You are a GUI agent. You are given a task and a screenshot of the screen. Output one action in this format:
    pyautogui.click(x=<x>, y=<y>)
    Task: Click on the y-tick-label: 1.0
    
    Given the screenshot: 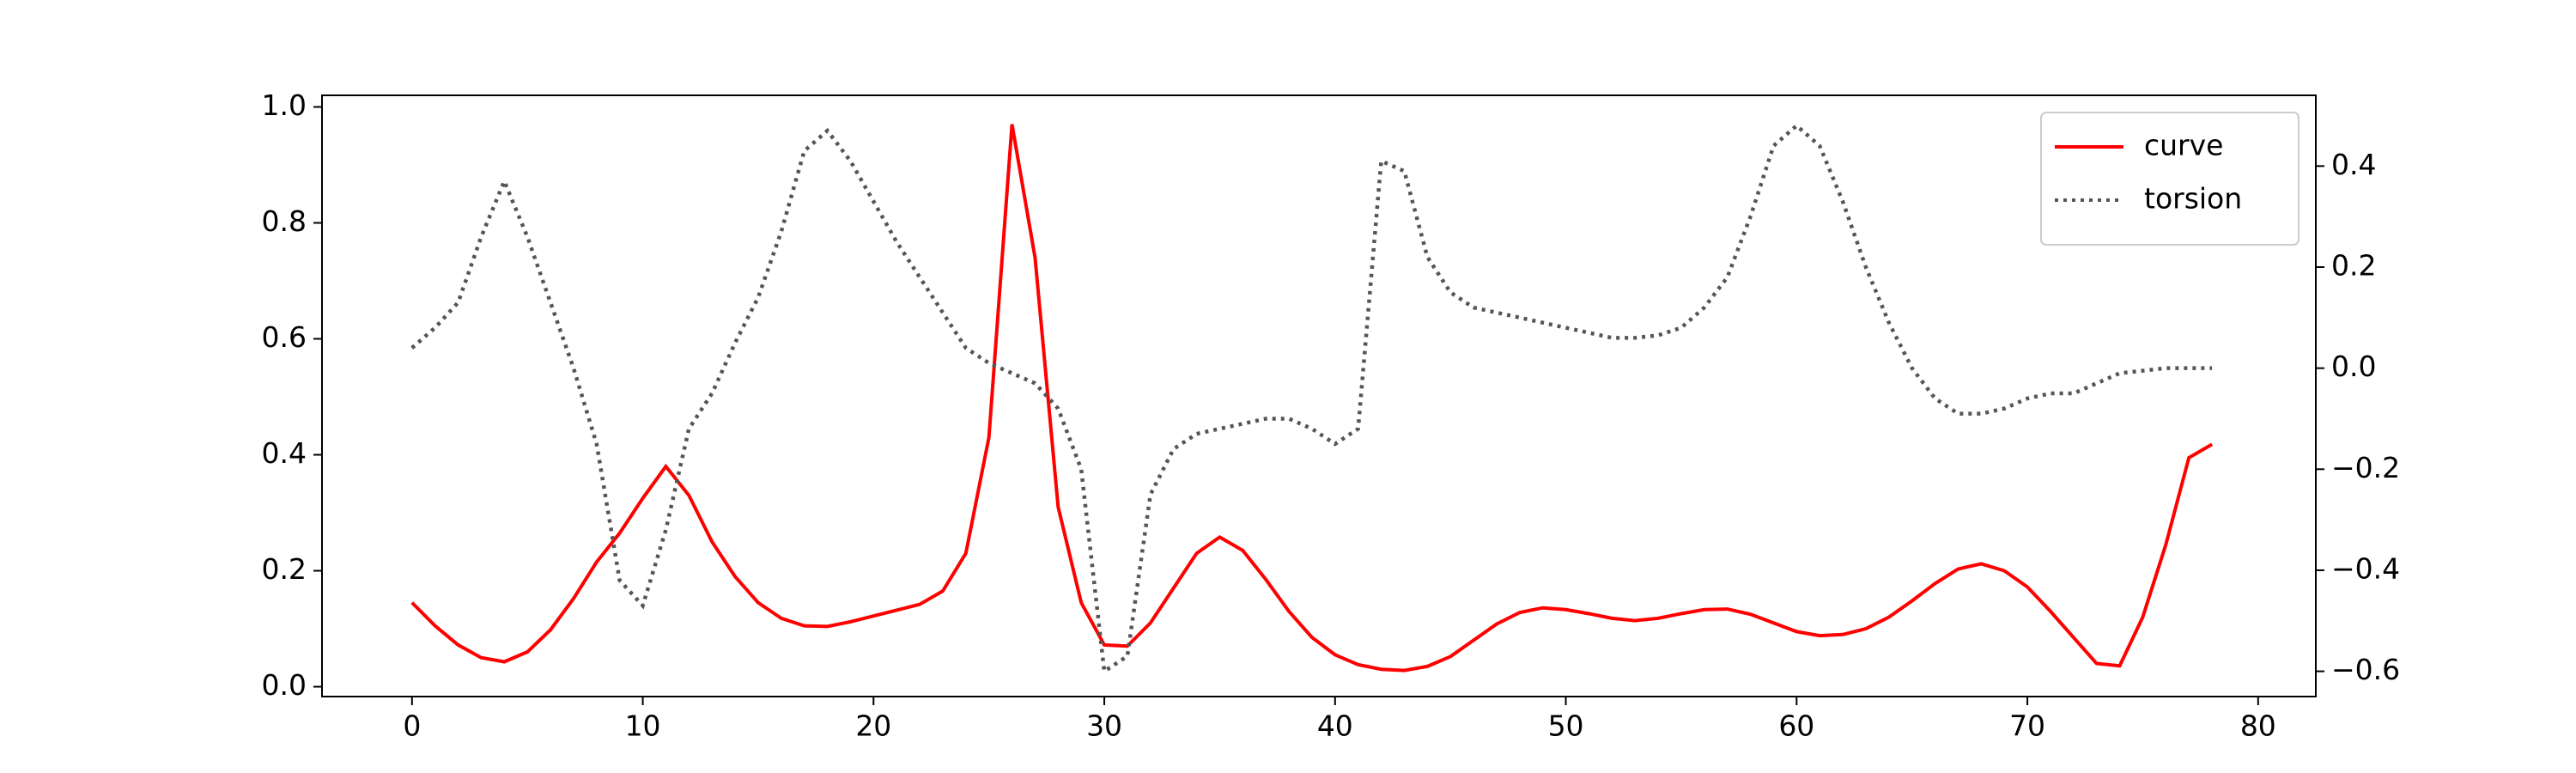 What is the action you would take?
    pyautogui.click(x=284, y=105)
    